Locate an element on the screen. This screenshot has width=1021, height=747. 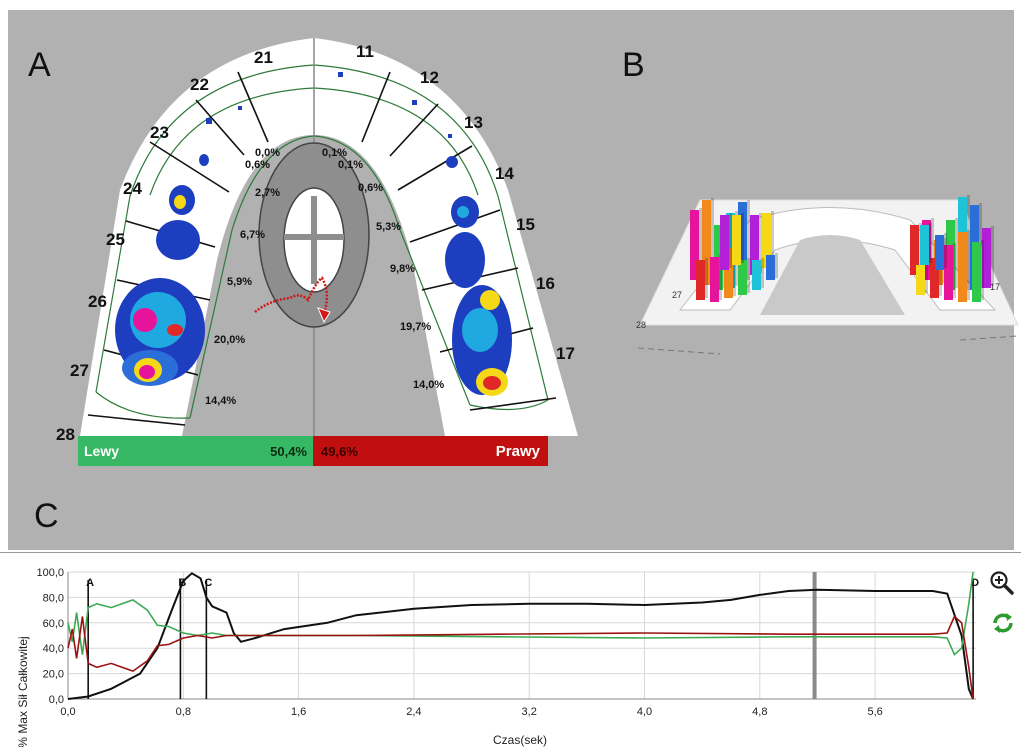
y-axis-label: % Max Sił Całkowitej is located at coordinates (23, 691).